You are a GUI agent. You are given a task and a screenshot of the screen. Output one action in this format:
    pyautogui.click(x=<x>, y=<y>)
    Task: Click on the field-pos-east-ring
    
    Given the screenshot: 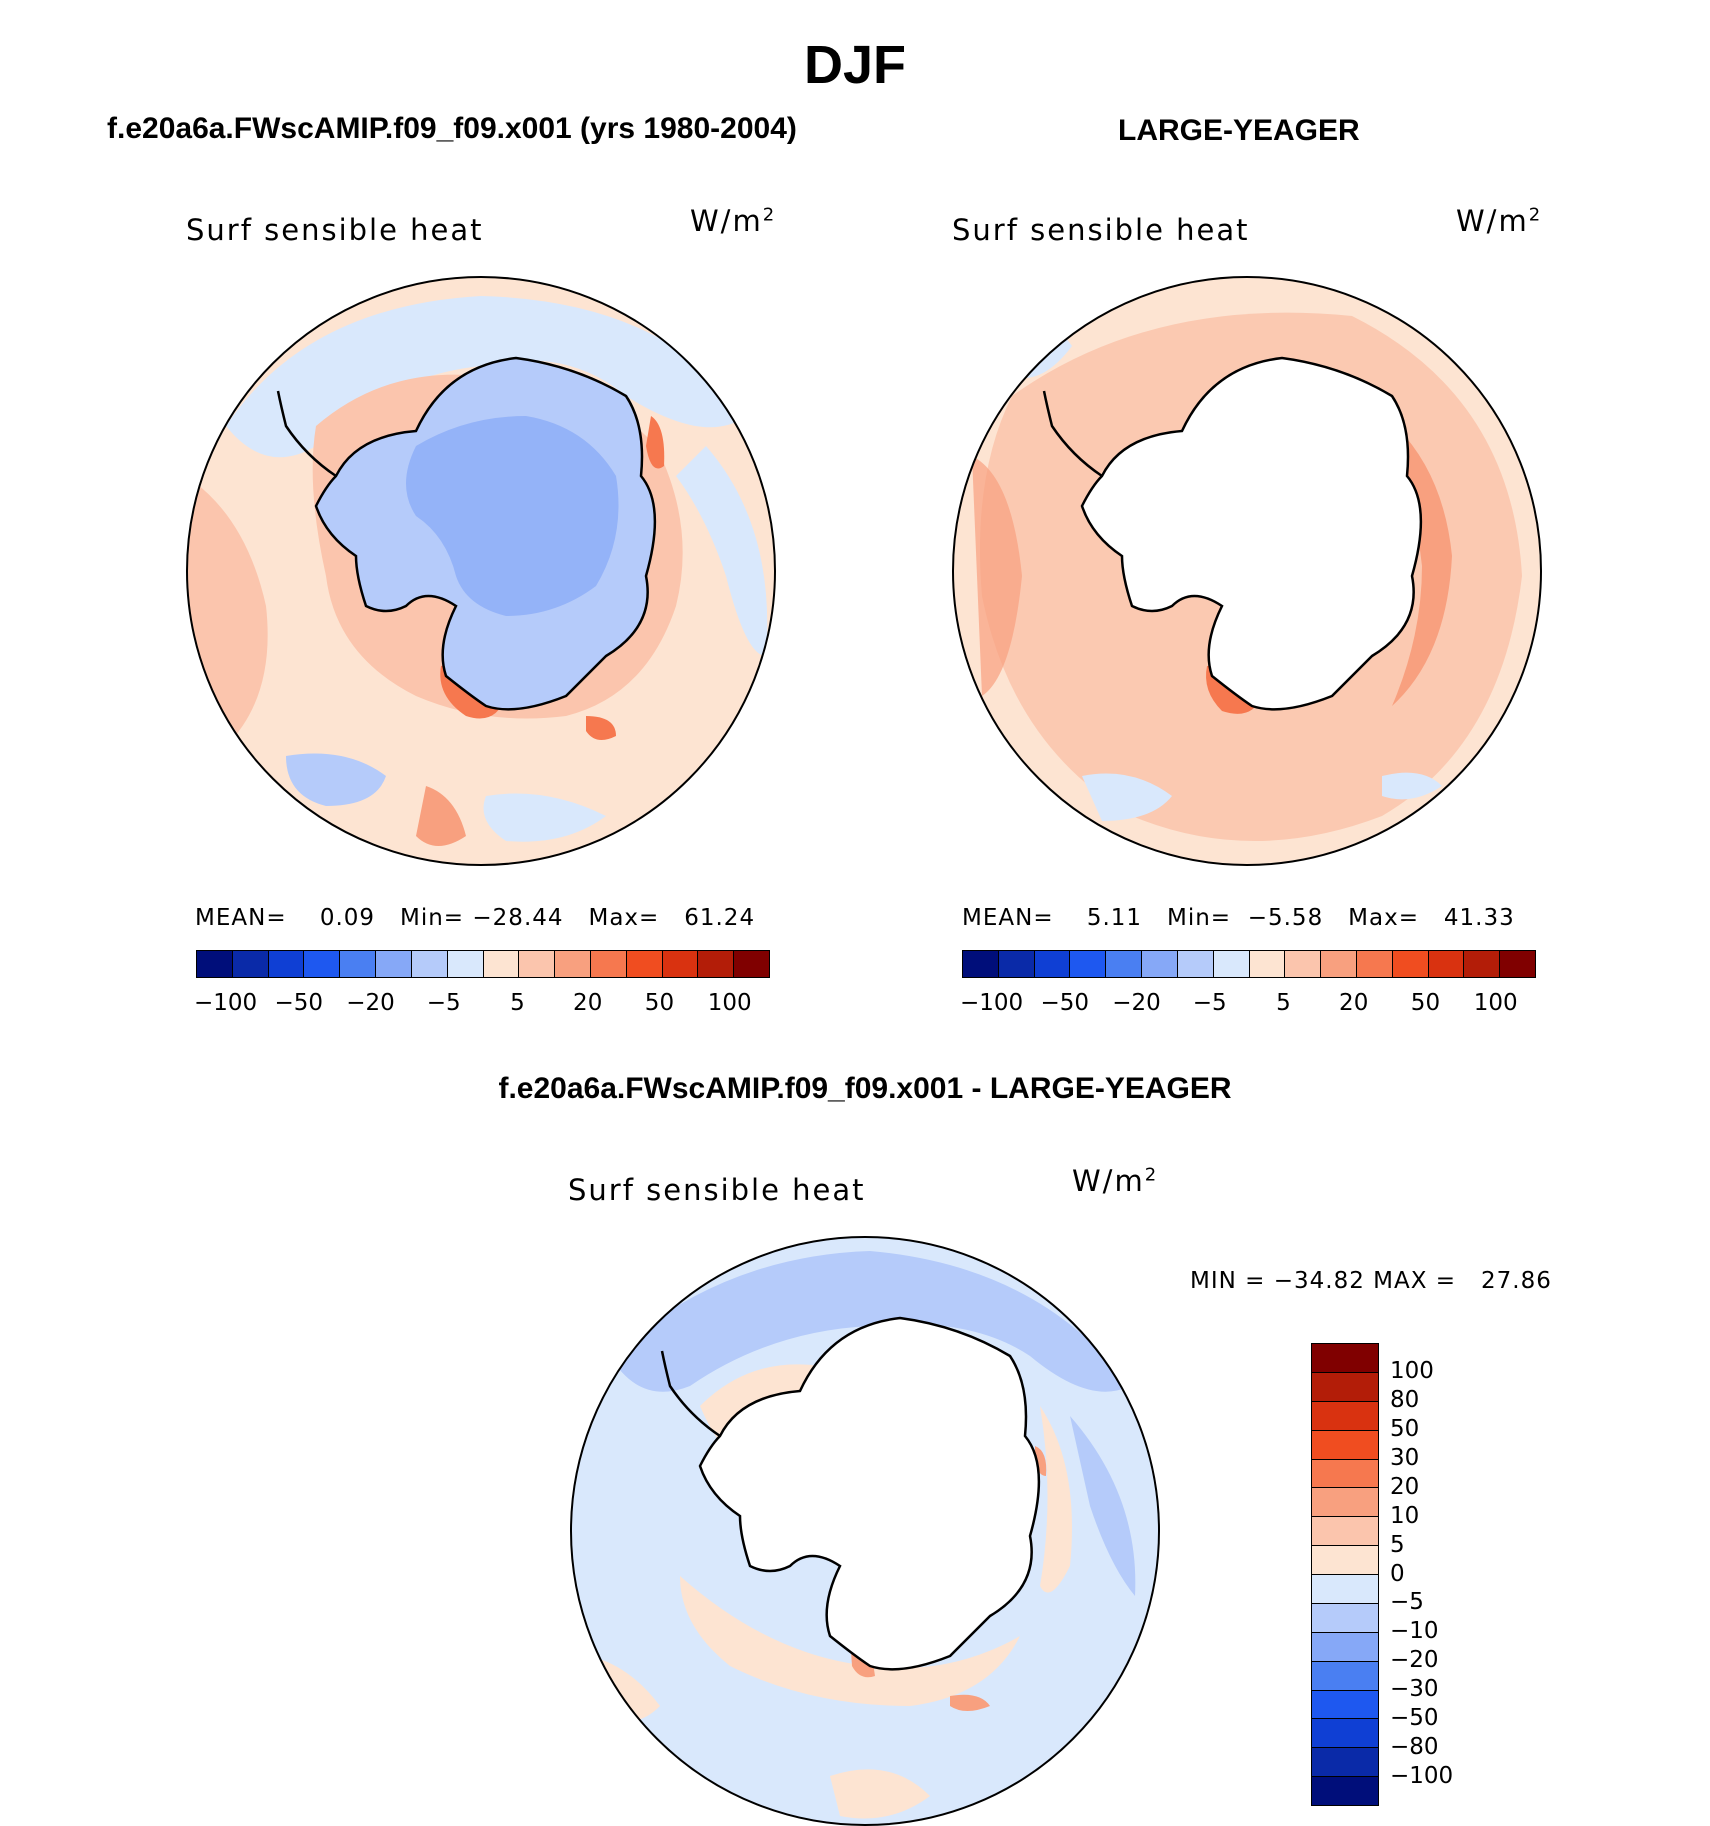 What is the action you would take?
    pyautogui.click(x=1056, y=1499)
    